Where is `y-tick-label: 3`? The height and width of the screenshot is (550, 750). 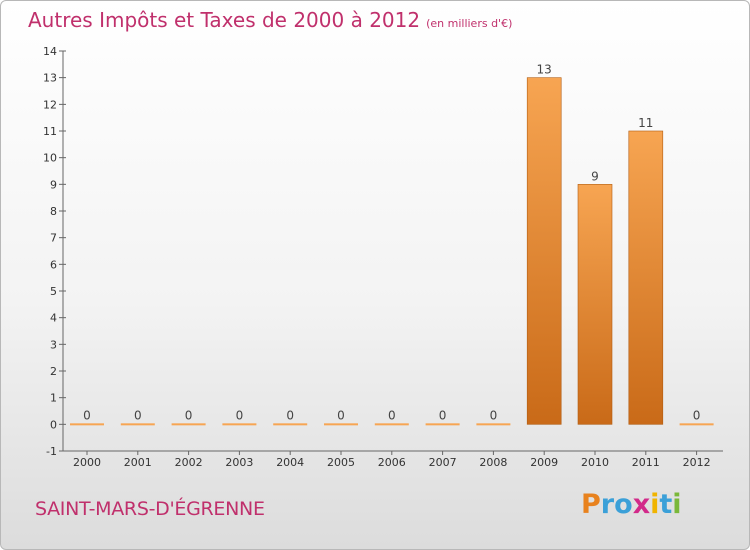
y-tick-label: 3 is located at coordinates (53, 344).